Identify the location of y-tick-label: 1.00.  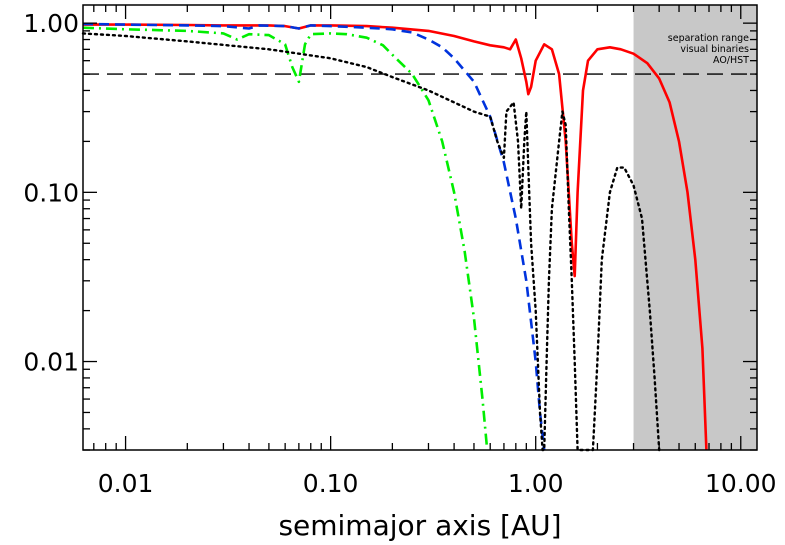
(51, 23).